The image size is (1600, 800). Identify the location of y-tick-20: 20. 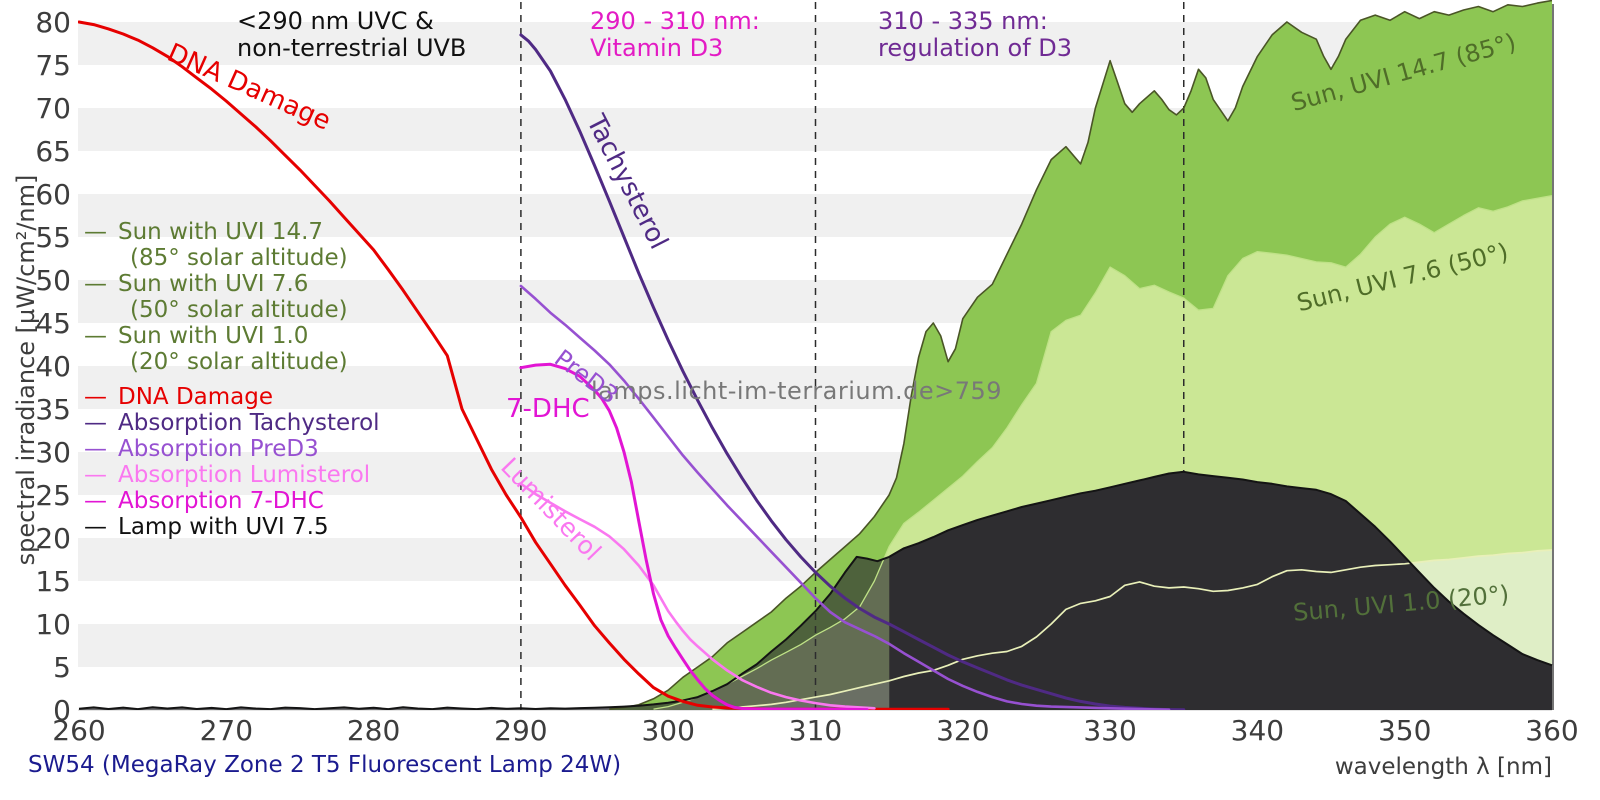
(53, 538).